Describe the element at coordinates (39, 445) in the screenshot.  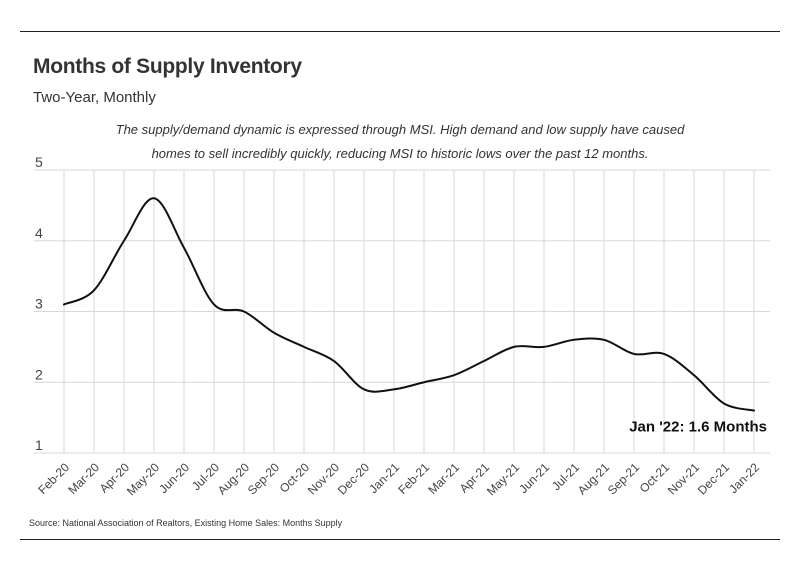
I see `y-tick-label: 1` at that location.